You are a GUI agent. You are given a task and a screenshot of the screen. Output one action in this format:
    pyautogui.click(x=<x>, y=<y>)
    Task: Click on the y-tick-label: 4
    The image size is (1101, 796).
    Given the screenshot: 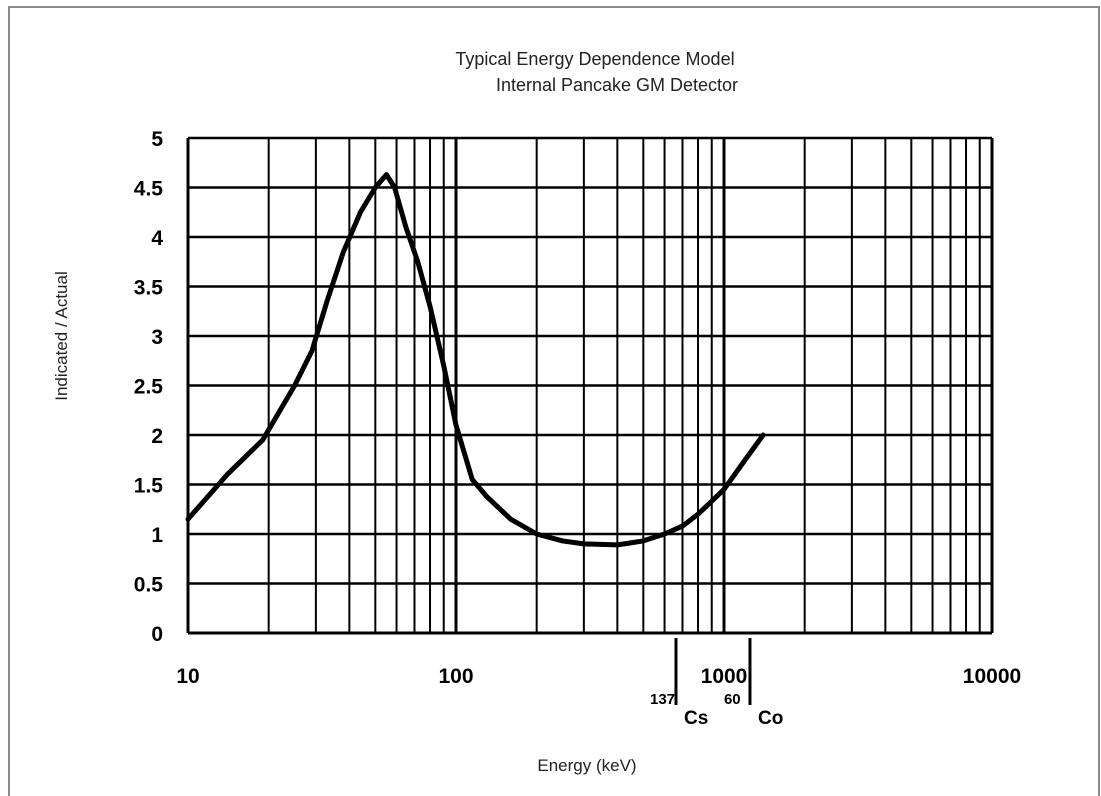 What is the action you would take?
    pyautogui.click(x=157, y=238)
    